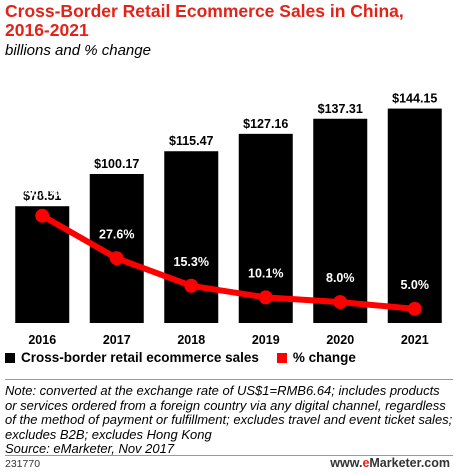 This screenshot has height=475, width=458. What do you see at coordinates (266, 340) in the screenshot?
I see `x-tick-2019: 2019` at bounding box center [266, 340].